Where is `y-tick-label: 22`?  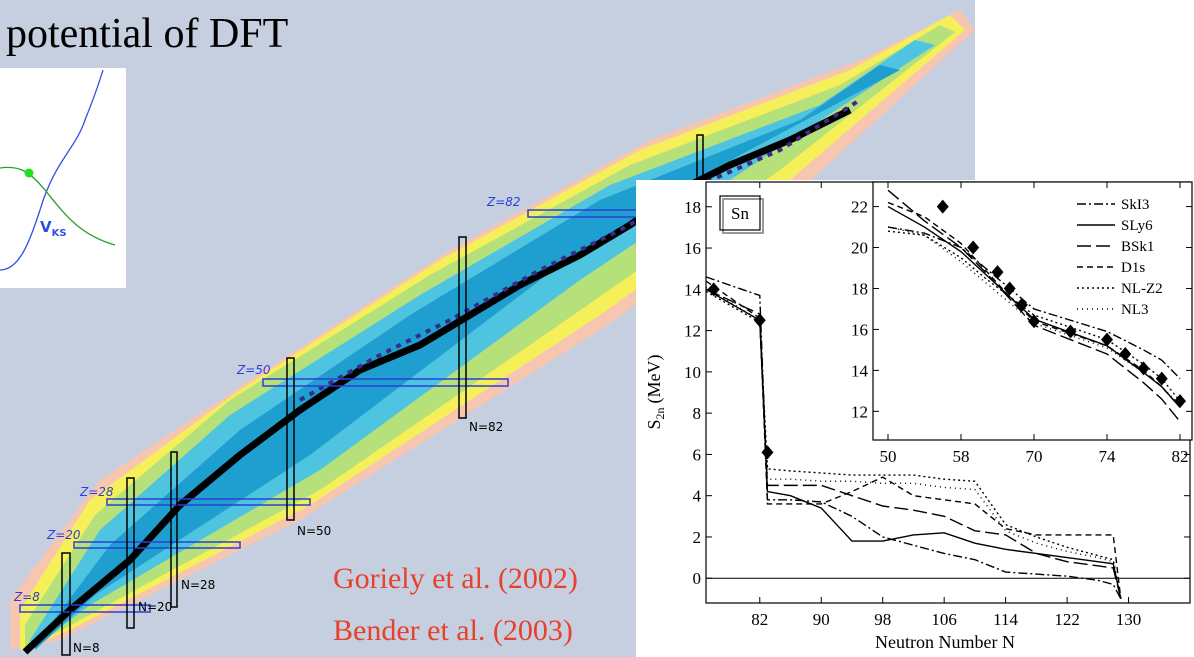 y-tick-label: 22 is located at coordinates (859, 207).